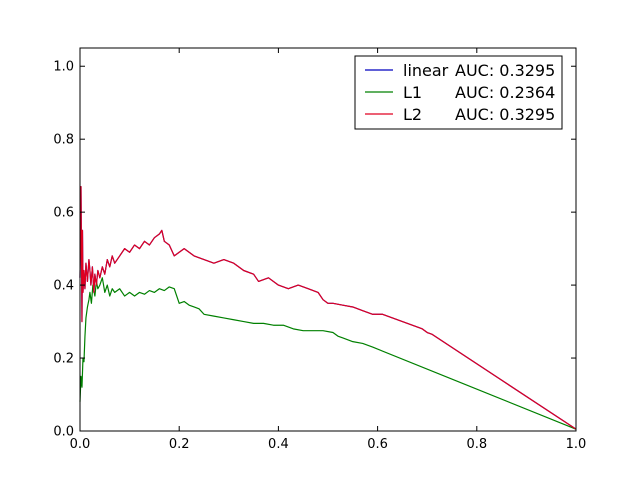 The width and height of the screenshot is (640, 485). I want to click on y-tick-label: 0.0, so click(63, 432).